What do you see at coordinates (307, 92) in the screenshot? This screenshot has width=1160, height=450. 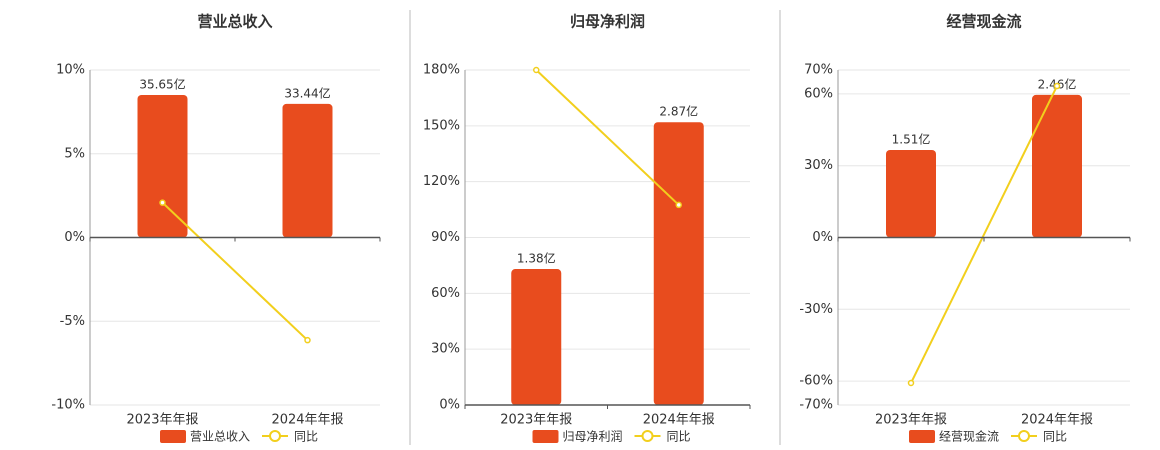 I see `value-label: 33.44亿` at bounding box center [307, 92].